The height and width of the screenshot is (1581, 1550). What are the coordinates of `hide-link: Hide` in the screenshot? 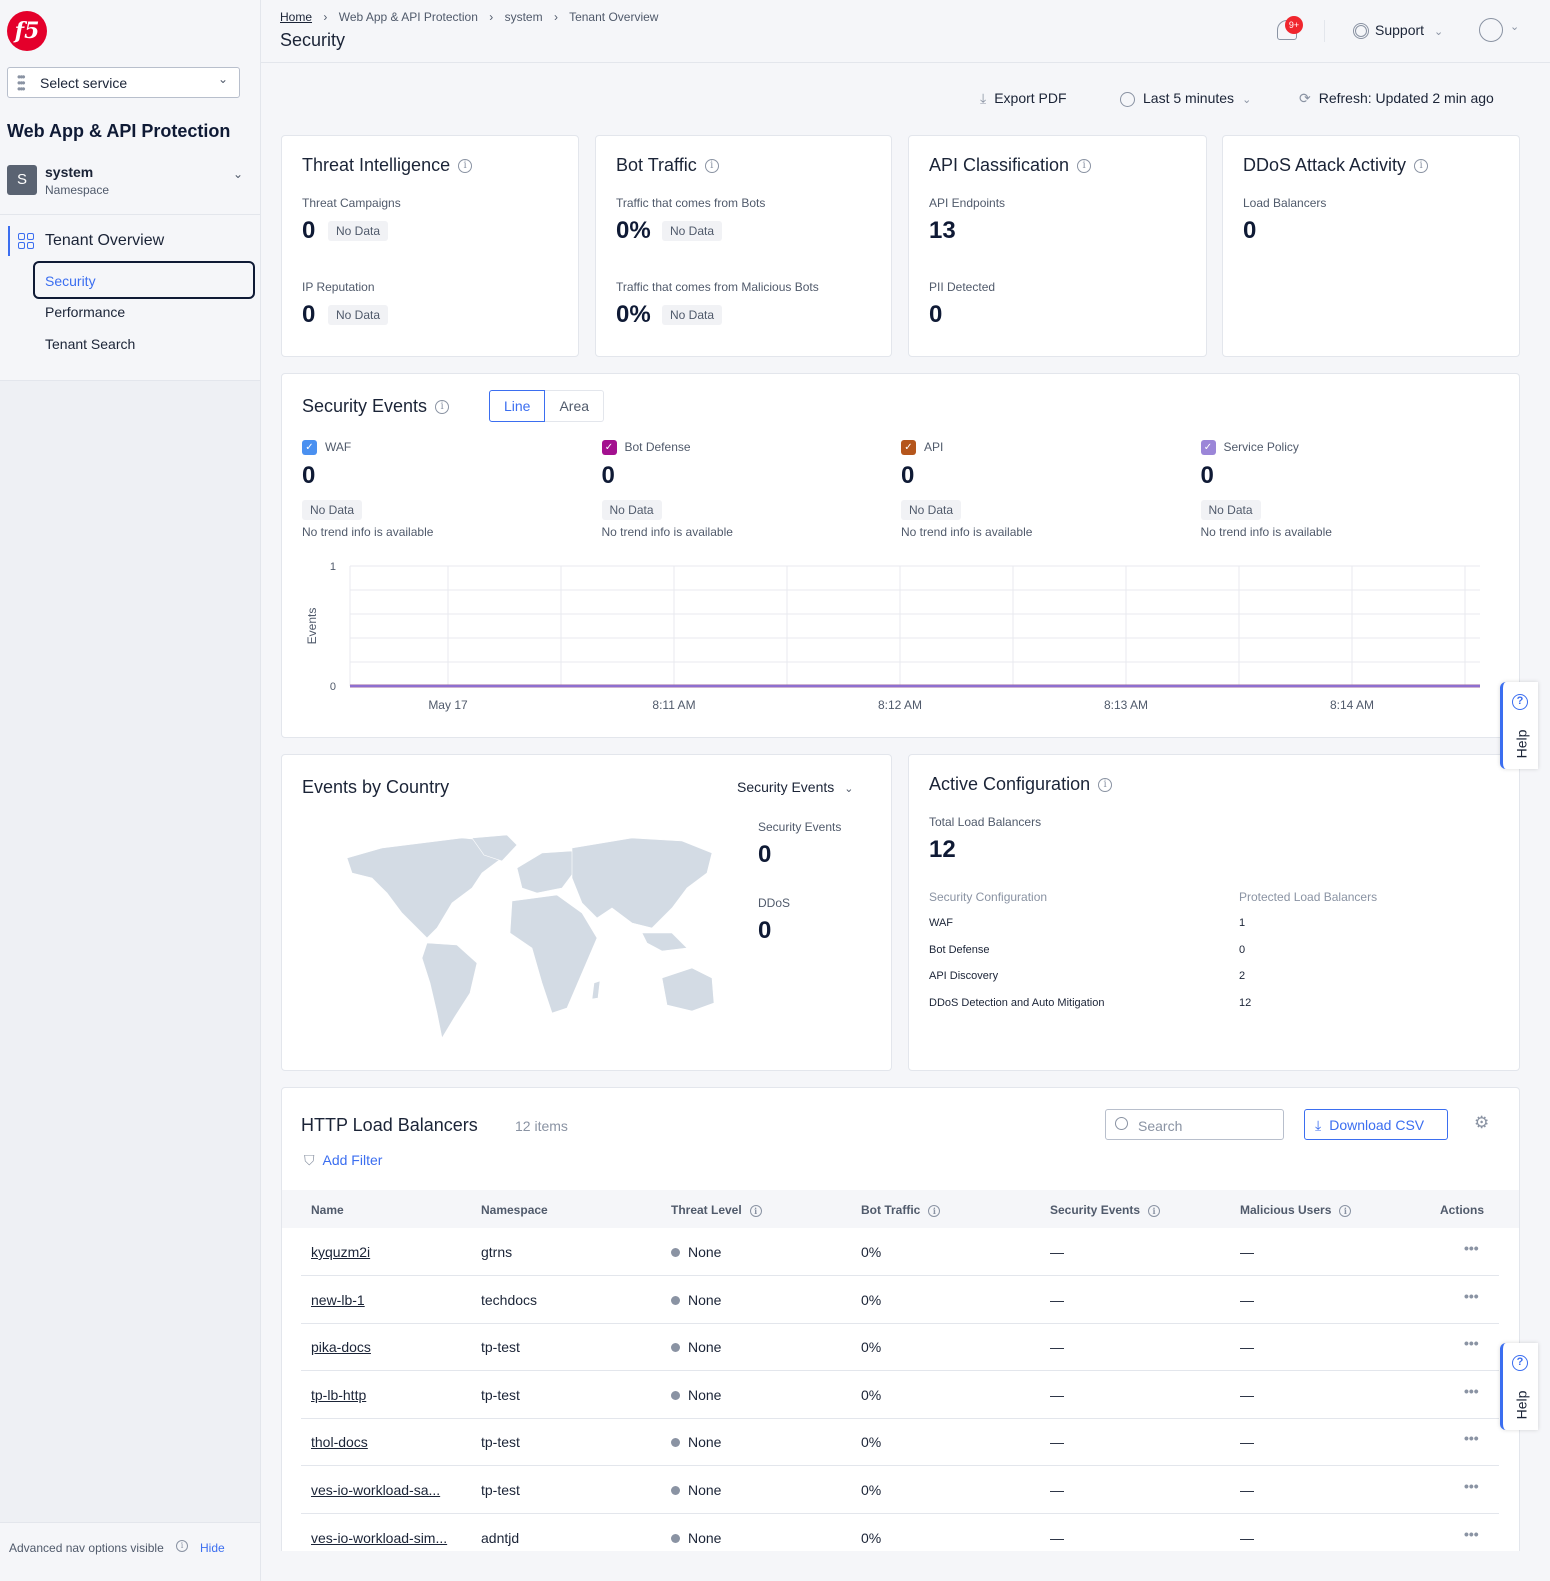 It's located at (212, 1548).